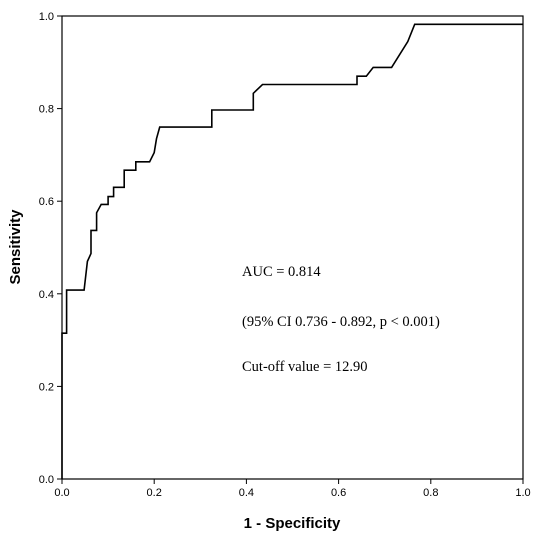  What do you see at coordinates (305, 367) in the screenshot?
I see `cutoff-annotation: Cut-off value = 12.90` at bounding box center [305, 367].